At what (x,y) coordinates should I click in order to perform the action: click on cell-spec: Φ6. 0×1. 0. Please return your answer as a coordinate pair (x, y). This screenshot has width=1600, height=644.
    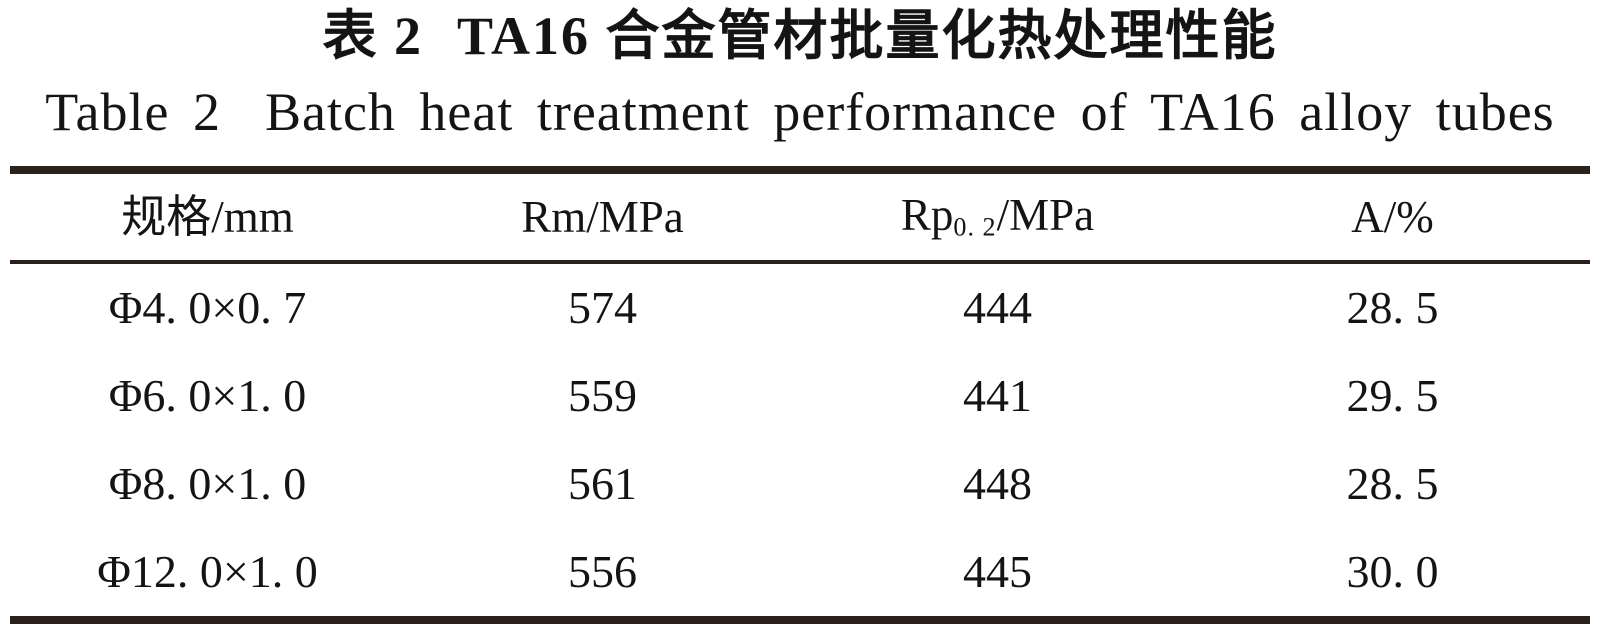
    Looking at the image, I should click on (207, 395).